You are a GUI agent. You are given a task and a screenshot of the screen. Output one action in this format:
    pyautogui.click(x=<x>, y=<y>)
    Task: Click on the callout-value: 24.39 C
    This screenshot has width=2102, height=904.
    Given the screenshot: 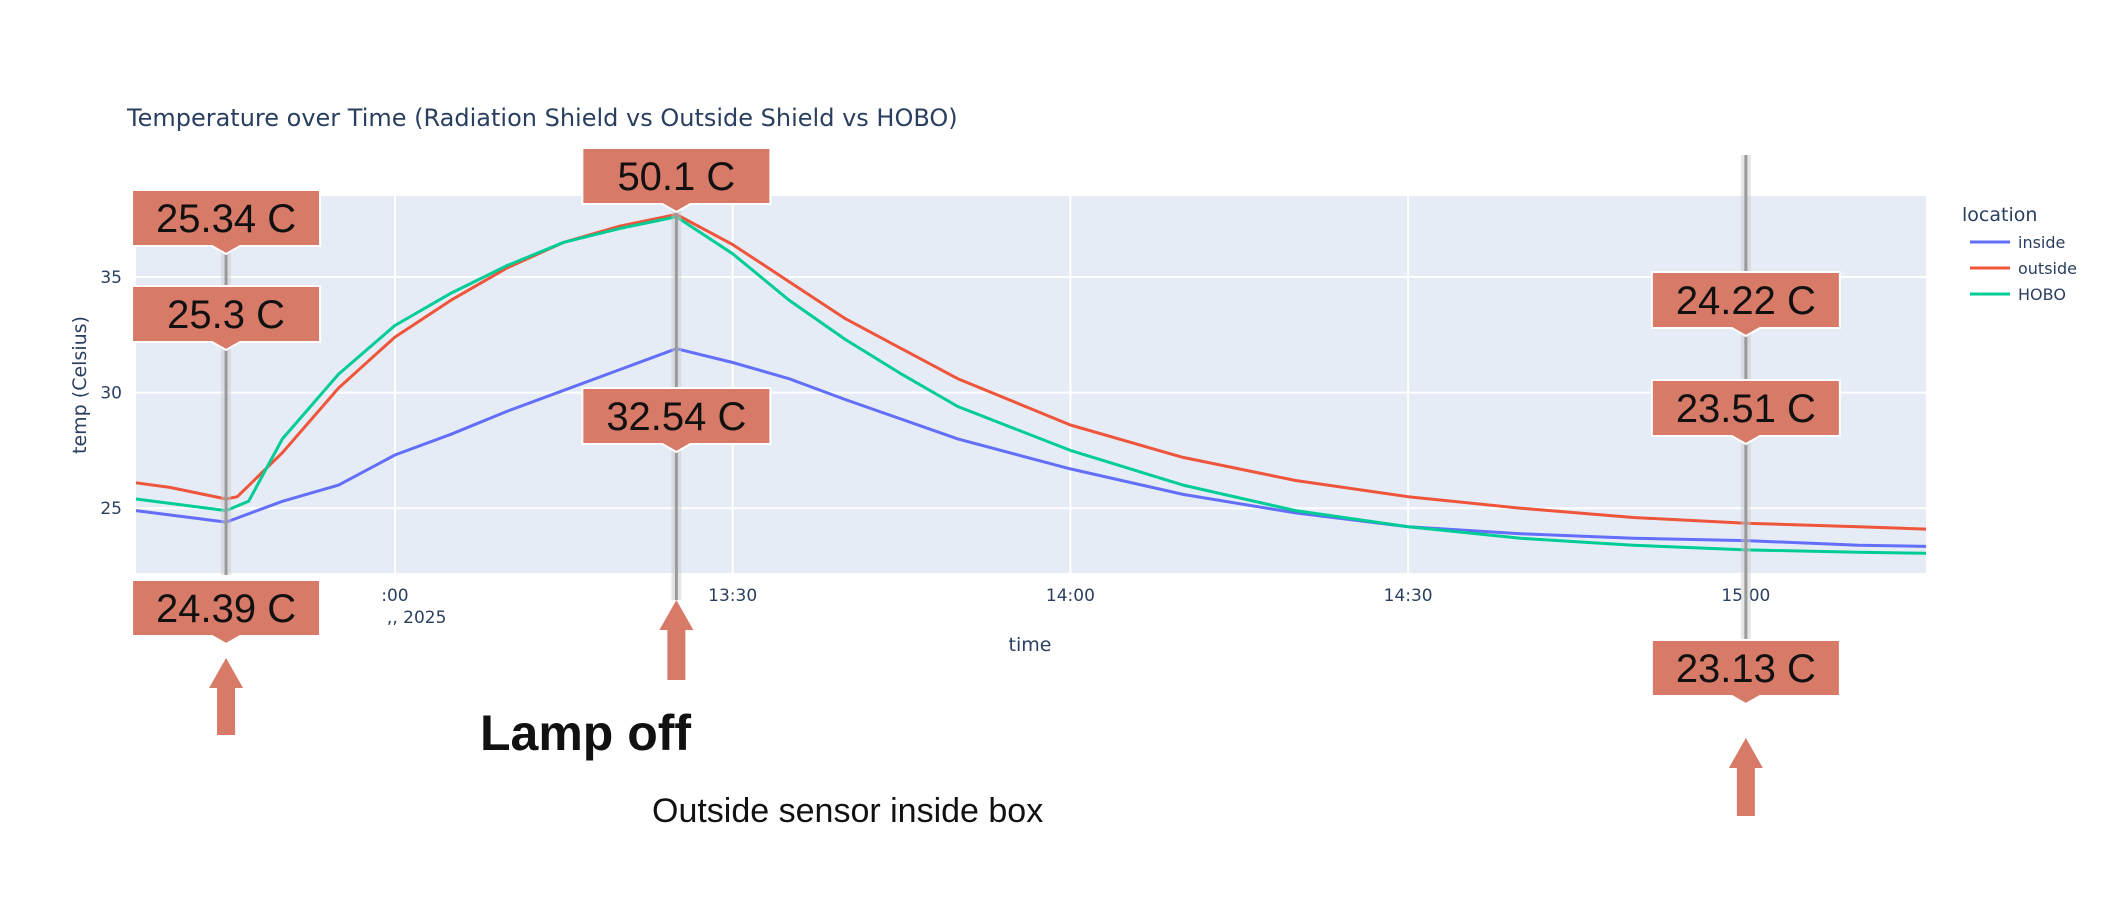 What is the action you would take?
    pyautogui.click(x=226, y=609)
    